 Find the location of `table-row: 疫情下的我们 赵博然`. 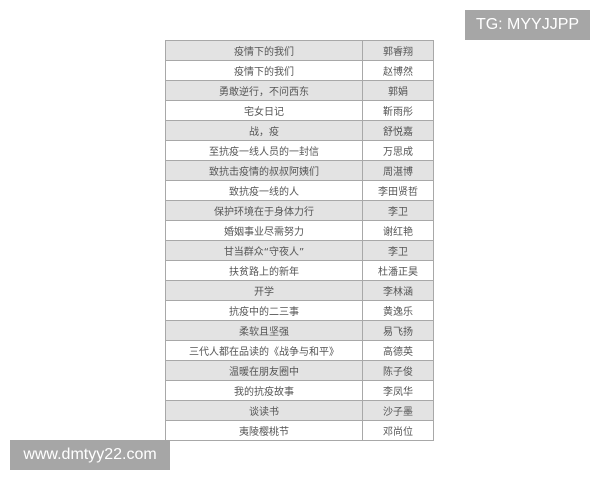

table-row: 疫情下的我们 赵博然 is located at coordinates (299, 70).